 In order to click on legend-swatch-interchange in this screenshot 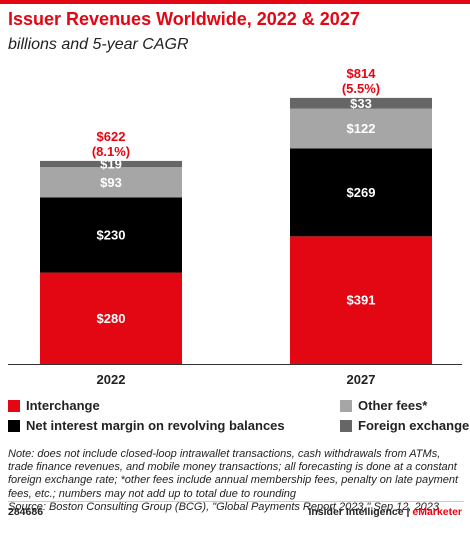, I will do `click(14, 405)`.